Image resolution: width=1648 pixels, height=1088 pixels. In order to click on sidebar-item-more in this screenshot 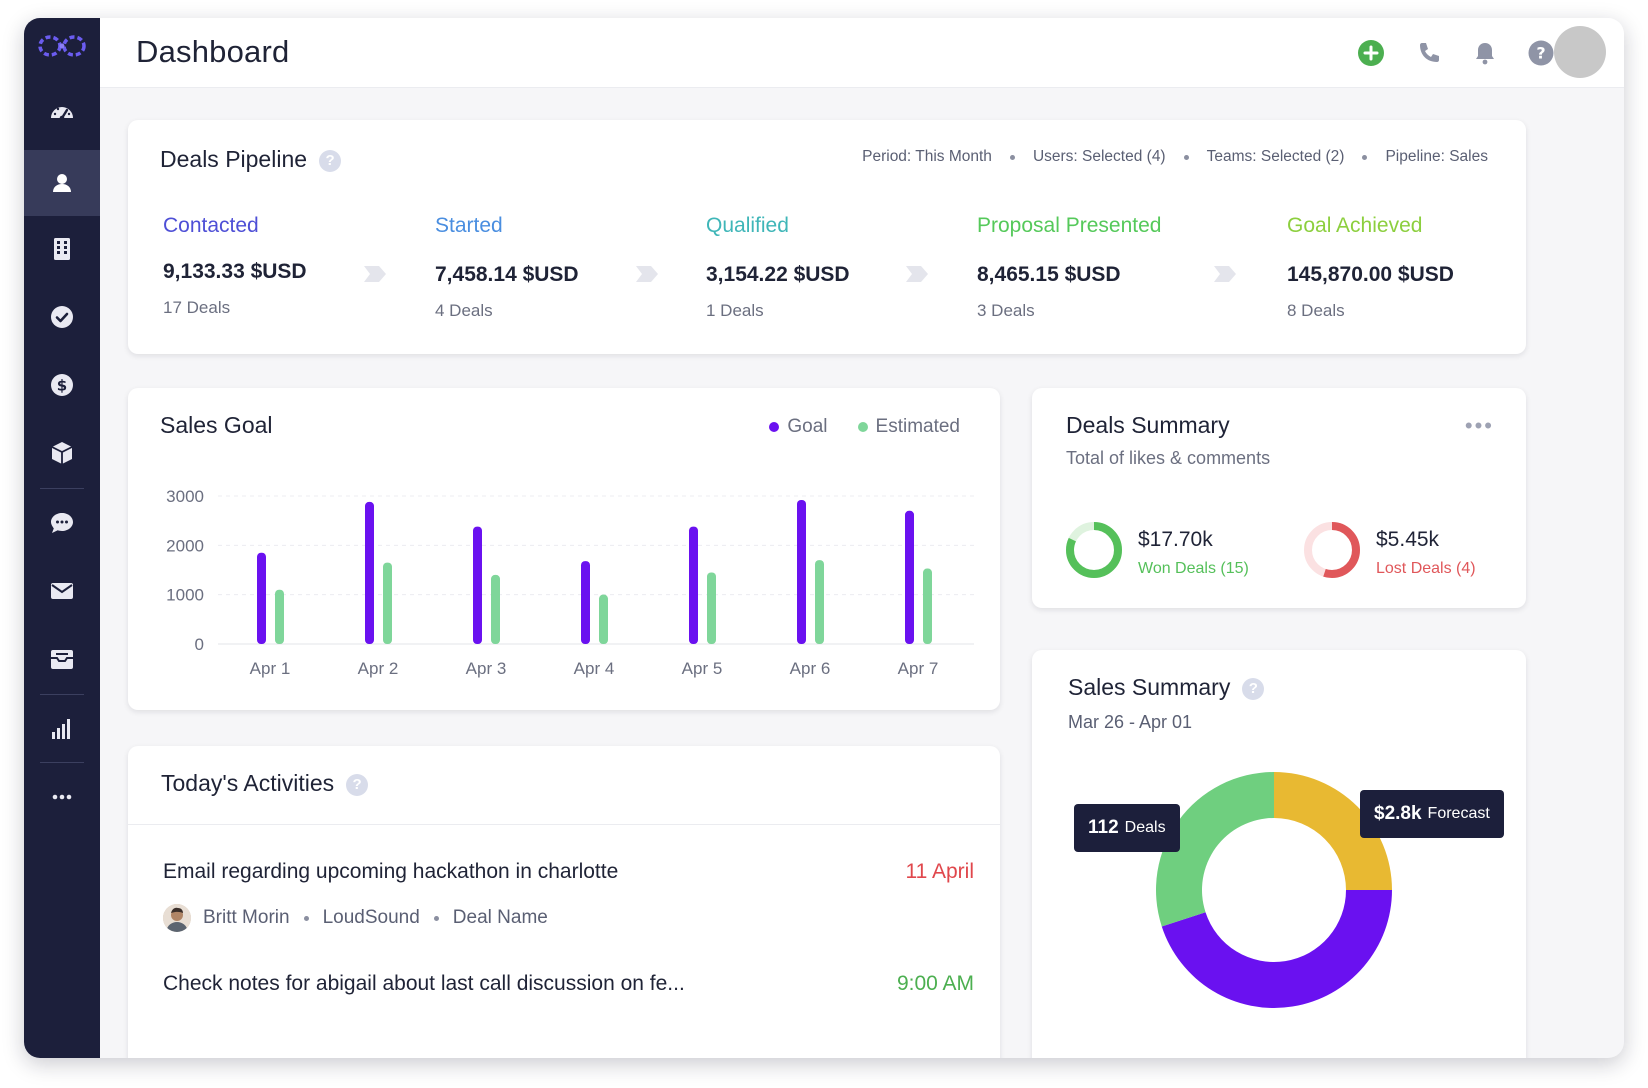, I will do `click(62, 797)`.